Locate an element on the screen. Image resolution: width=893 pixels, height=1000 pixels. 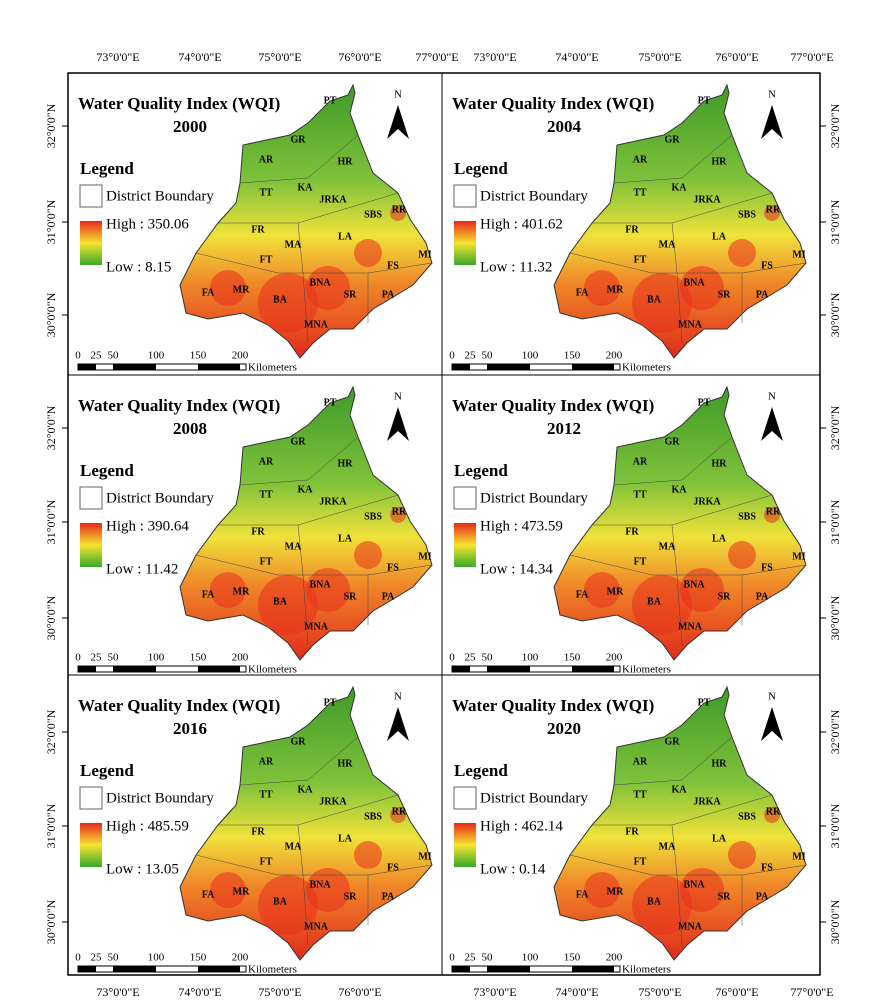
longitude-label: 73°0'0"E is located at coordinates (117, 992).